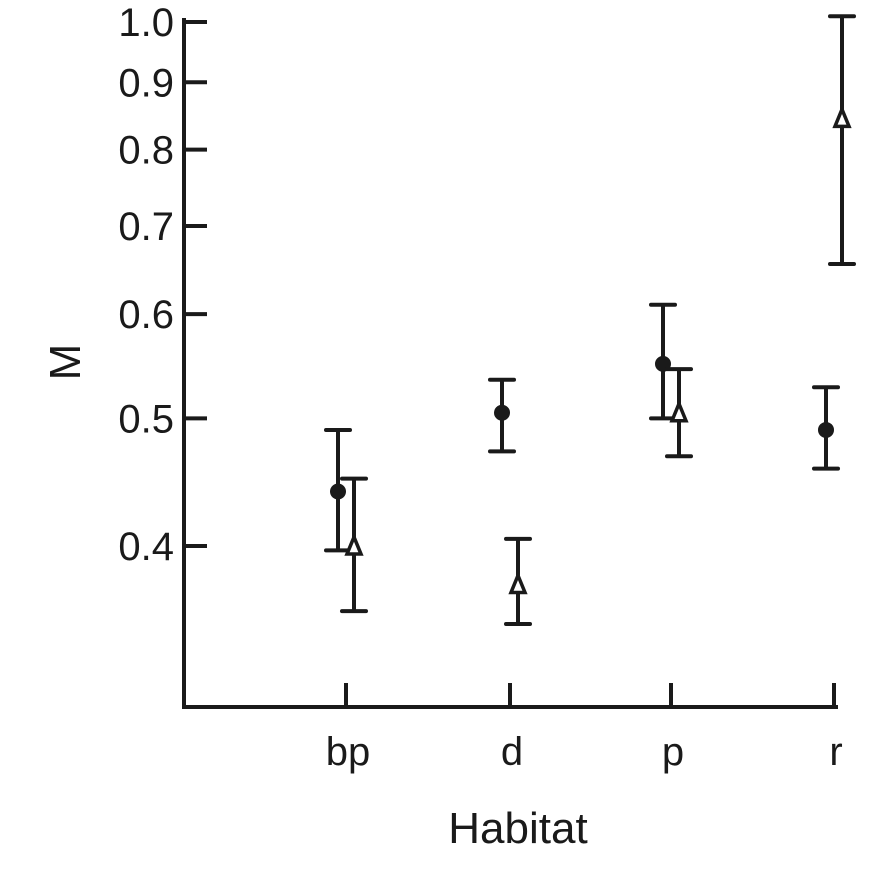  I want to click on y-axis-title: M, so click(65, 362).